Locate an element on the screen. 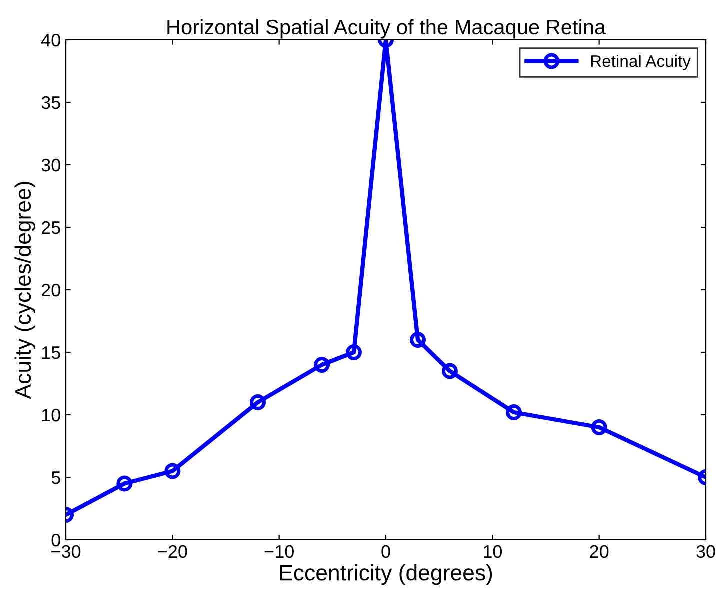 This screenshot has height=596, width=717. x-tick-label: 10 is located at coordinates (493, 551).